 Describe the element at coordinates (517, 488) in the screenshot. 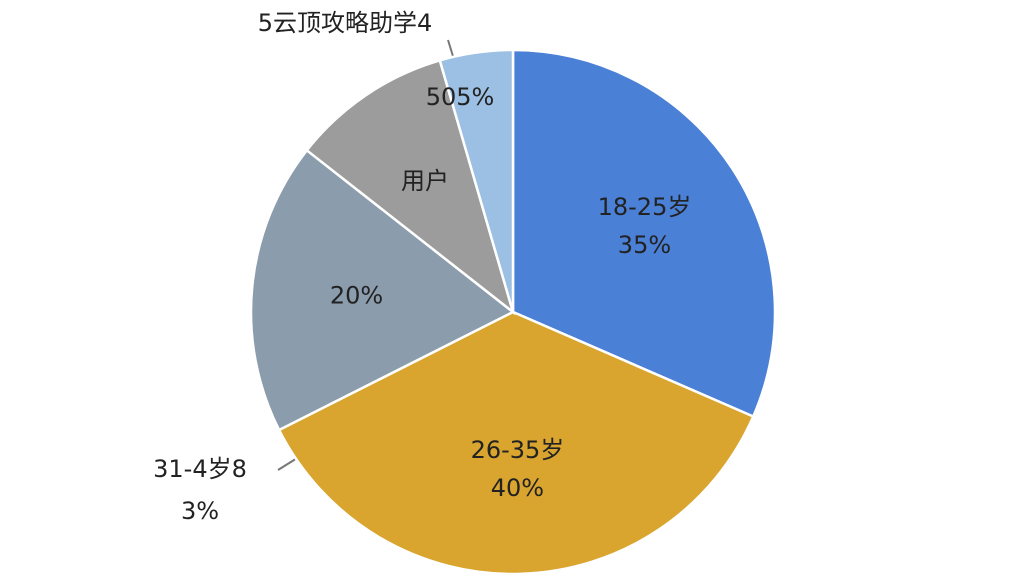

I see `value-label: 40%` at that location.